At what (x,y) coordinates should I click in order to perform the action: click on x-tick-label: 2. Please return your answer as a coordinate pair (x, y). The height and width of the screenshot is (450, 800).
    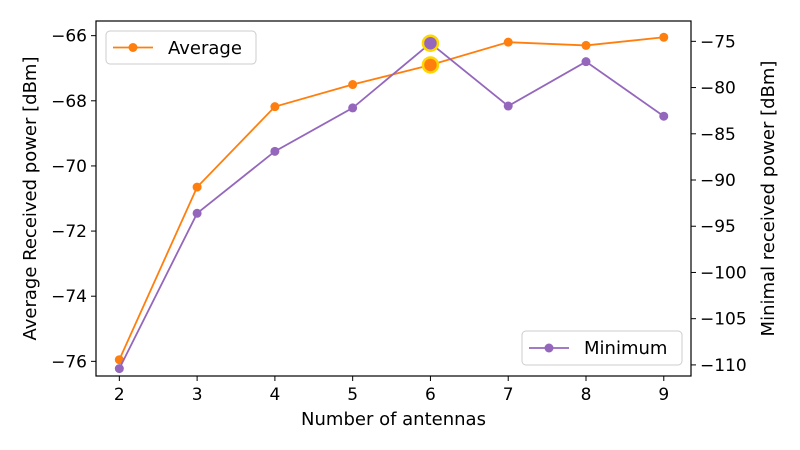
    Looking at the image, I should click on (119, 395).